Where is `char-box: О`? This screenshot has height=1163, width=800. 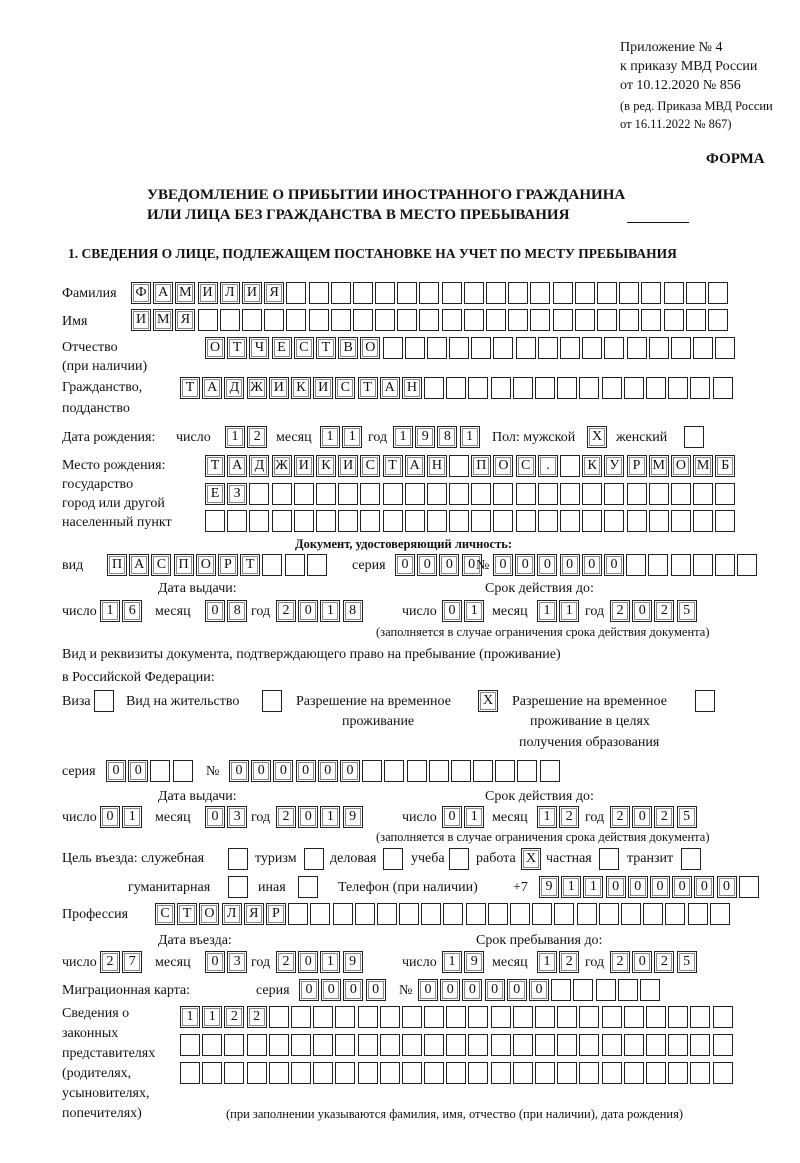 char-box: О is located at coordinates (680, 466).